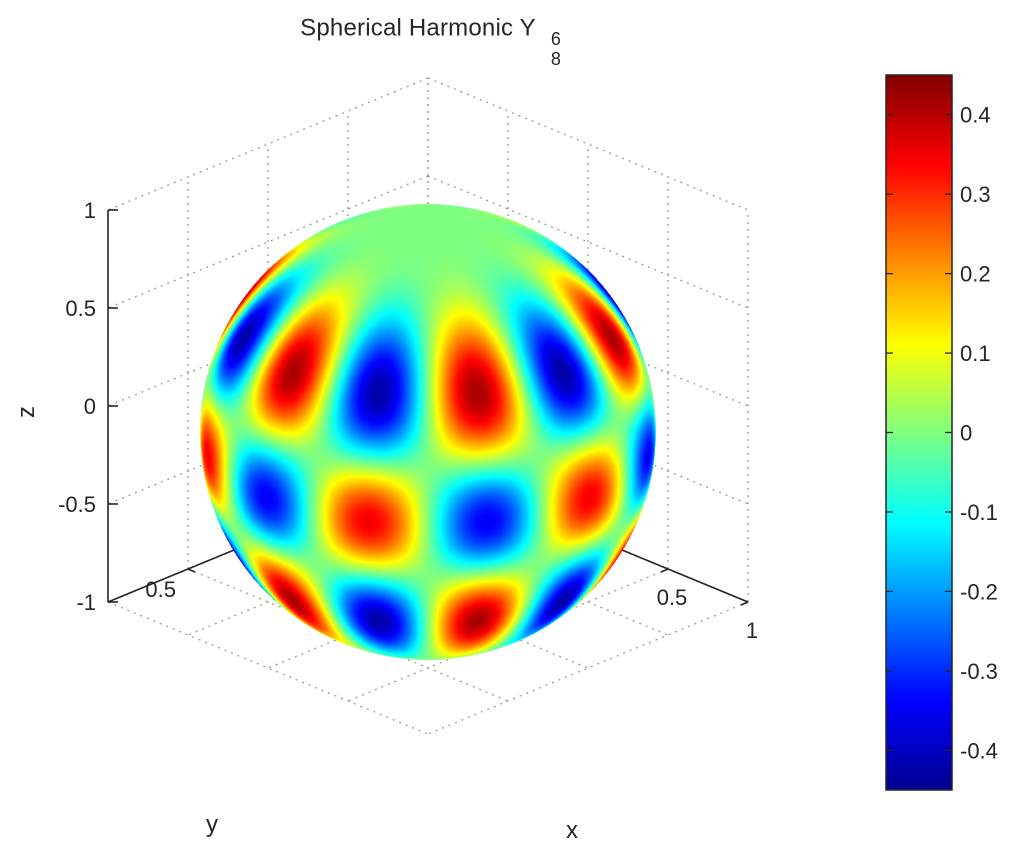  What do you see at coordinates (86, 602) in the screenshot?
I see `z-tick-label: -1` at bounding box center [86, 602].